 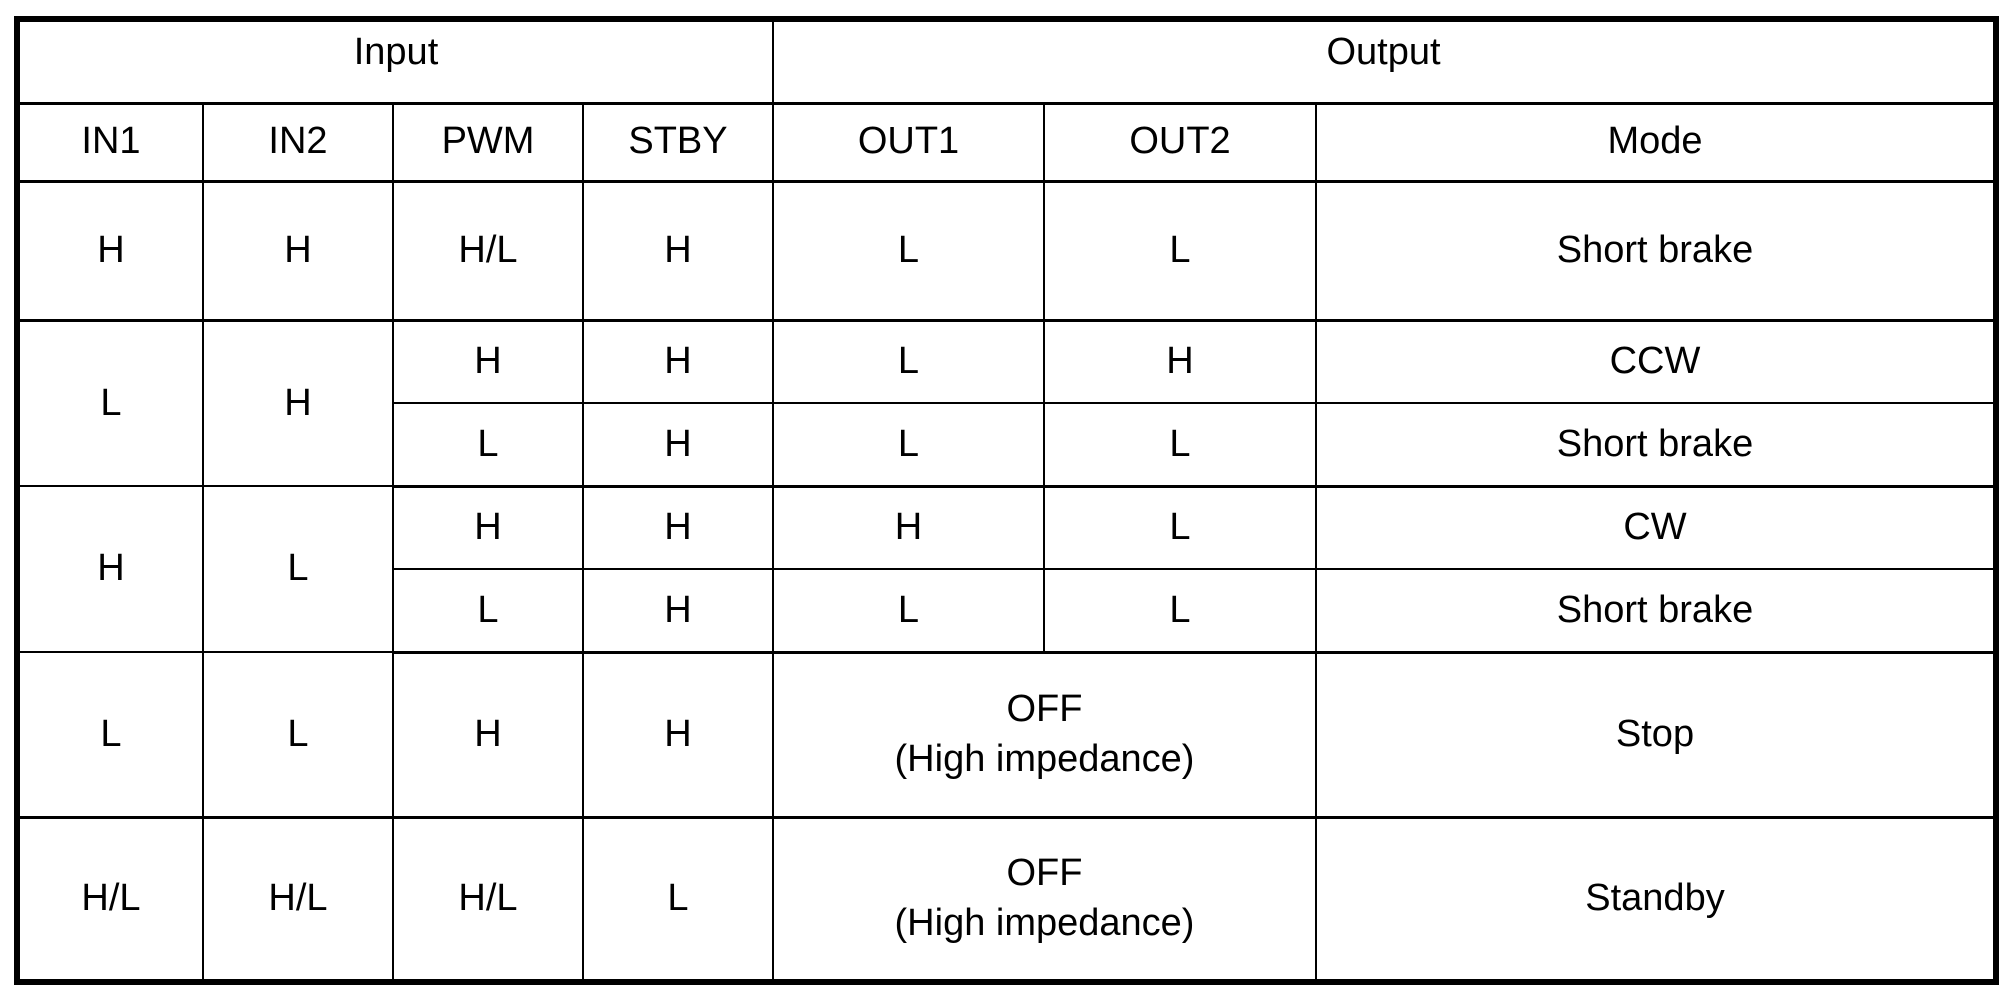 I want to click on table-row: H H H/L H L L Short brake, so click(x=1006, y=251).